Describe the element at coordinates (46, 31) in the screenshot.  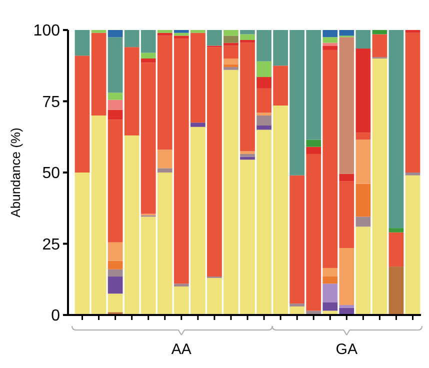
I see `y-tick-label: 100` at that location.